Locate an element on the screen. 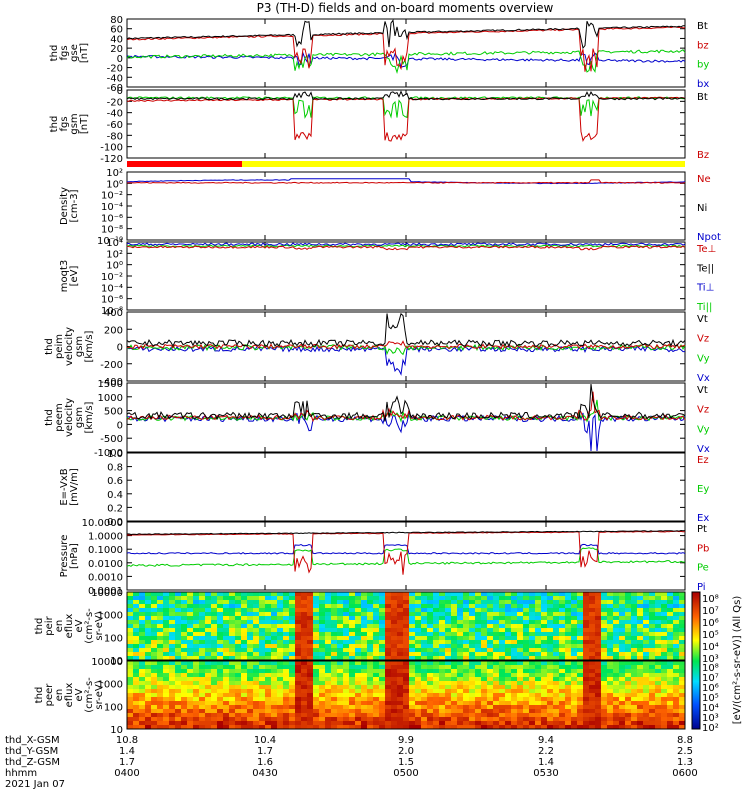 Image resolution: width=750 pixels, height=800 pixels. y-tick-label: -400 is located at coordinates (111, 382).